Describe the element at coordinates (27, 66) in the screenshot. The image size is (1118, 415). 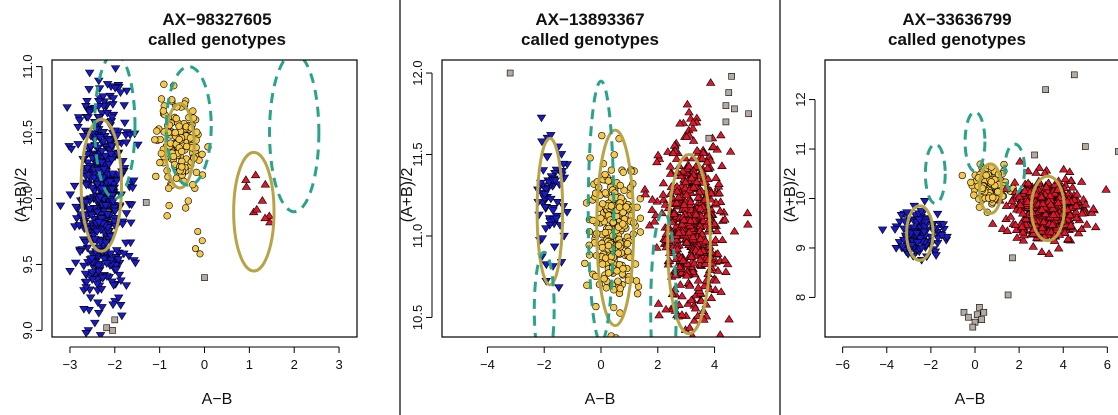
I see `y-tick-label: 11.0` at that location.